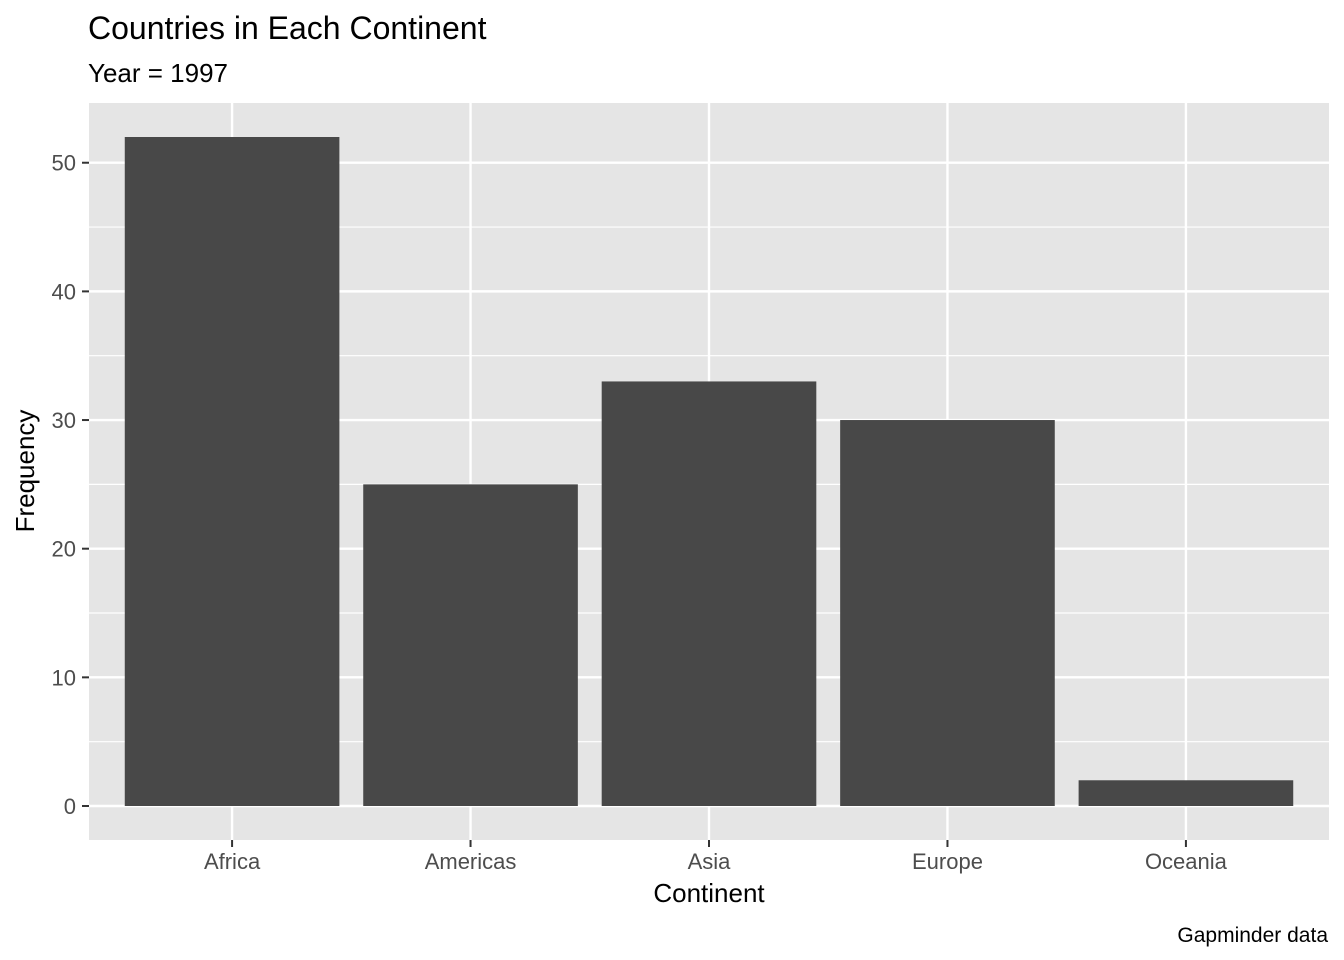  I want to click on chart-title: Countries in Each Continent, so click(287, 28).